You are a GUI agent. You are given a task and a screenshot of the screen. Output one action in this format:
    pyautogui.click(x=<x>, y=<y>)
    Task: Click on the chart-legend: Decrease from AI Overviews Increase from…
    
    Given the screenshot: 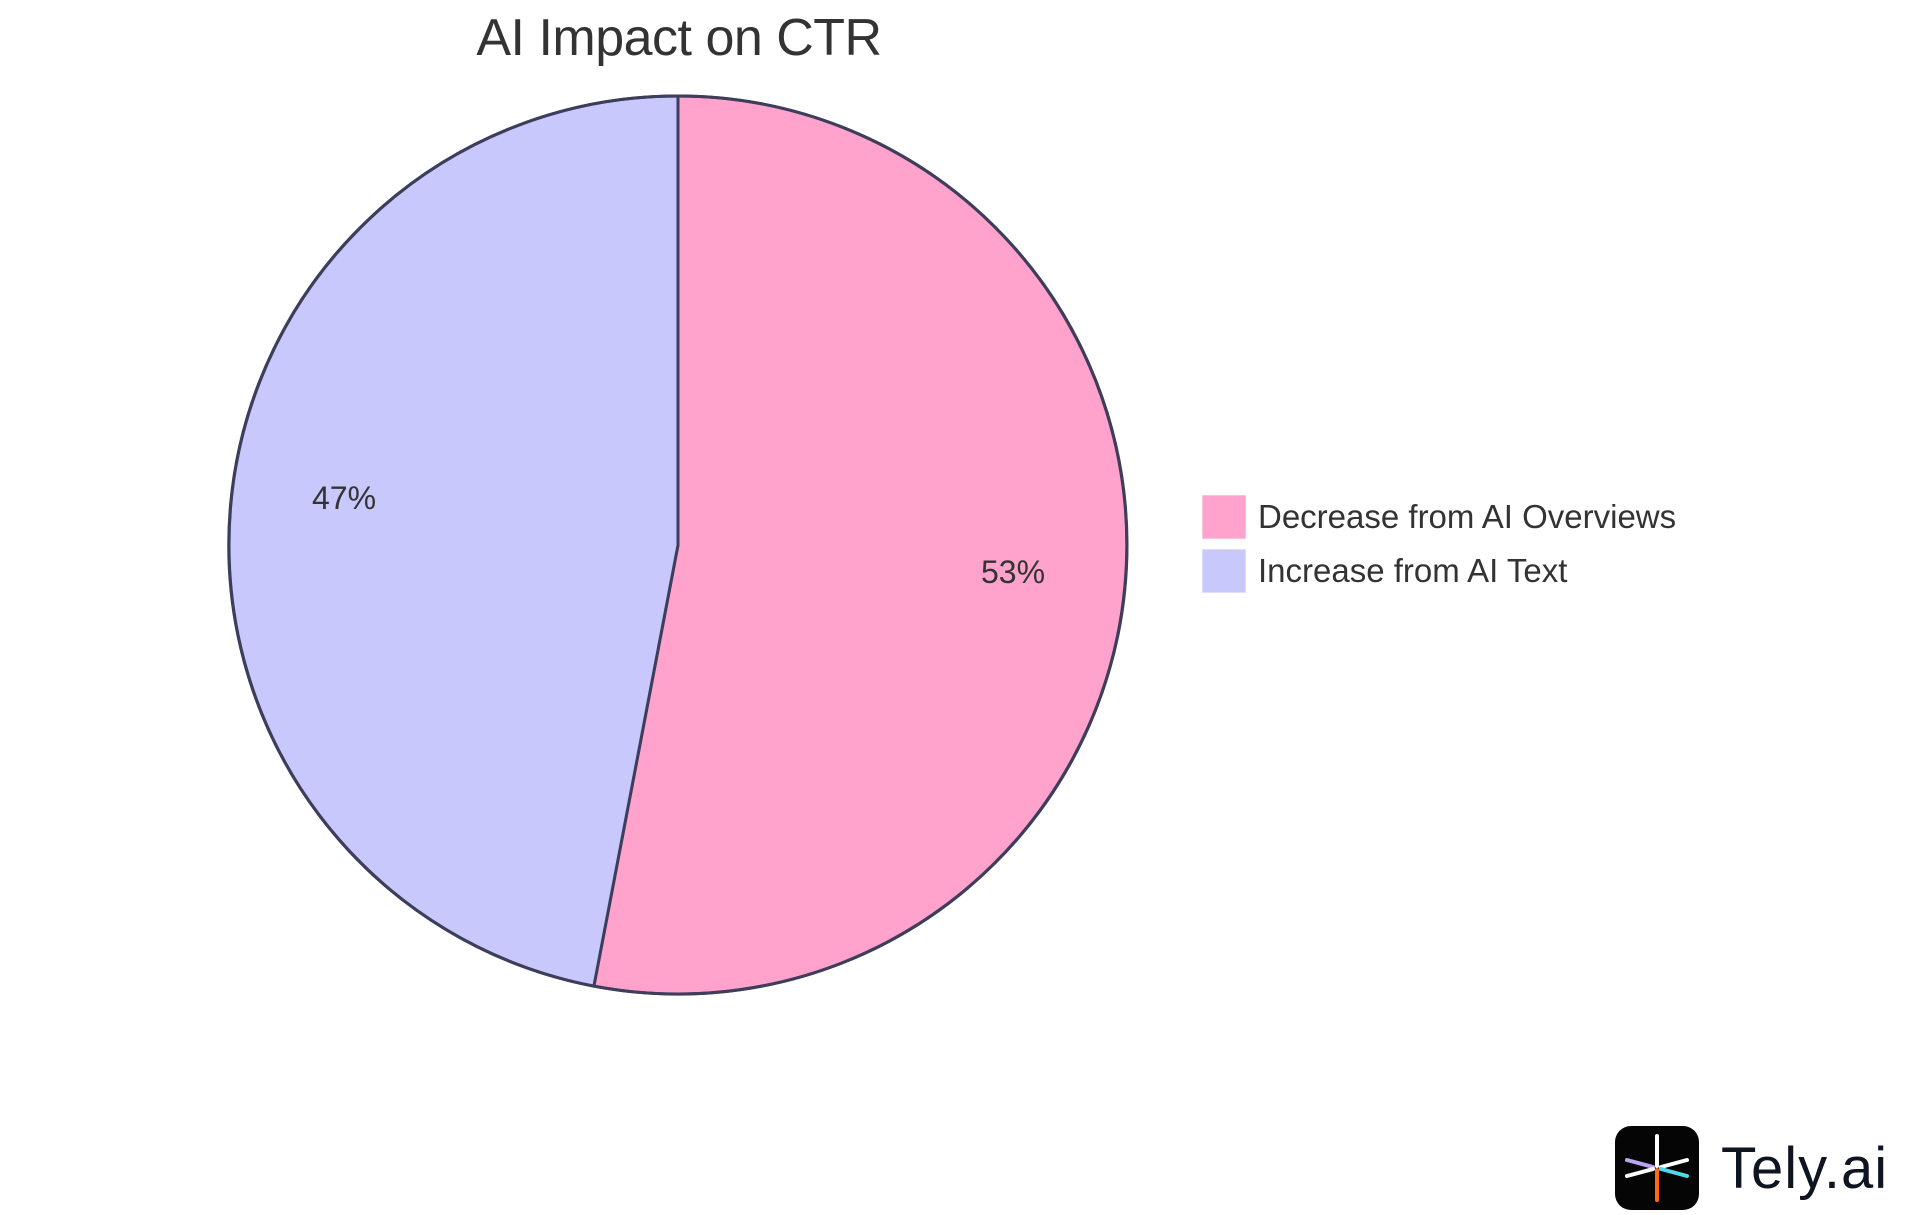 What is the action you would take?
    pyautogui.click(x=1439, y=544)
    